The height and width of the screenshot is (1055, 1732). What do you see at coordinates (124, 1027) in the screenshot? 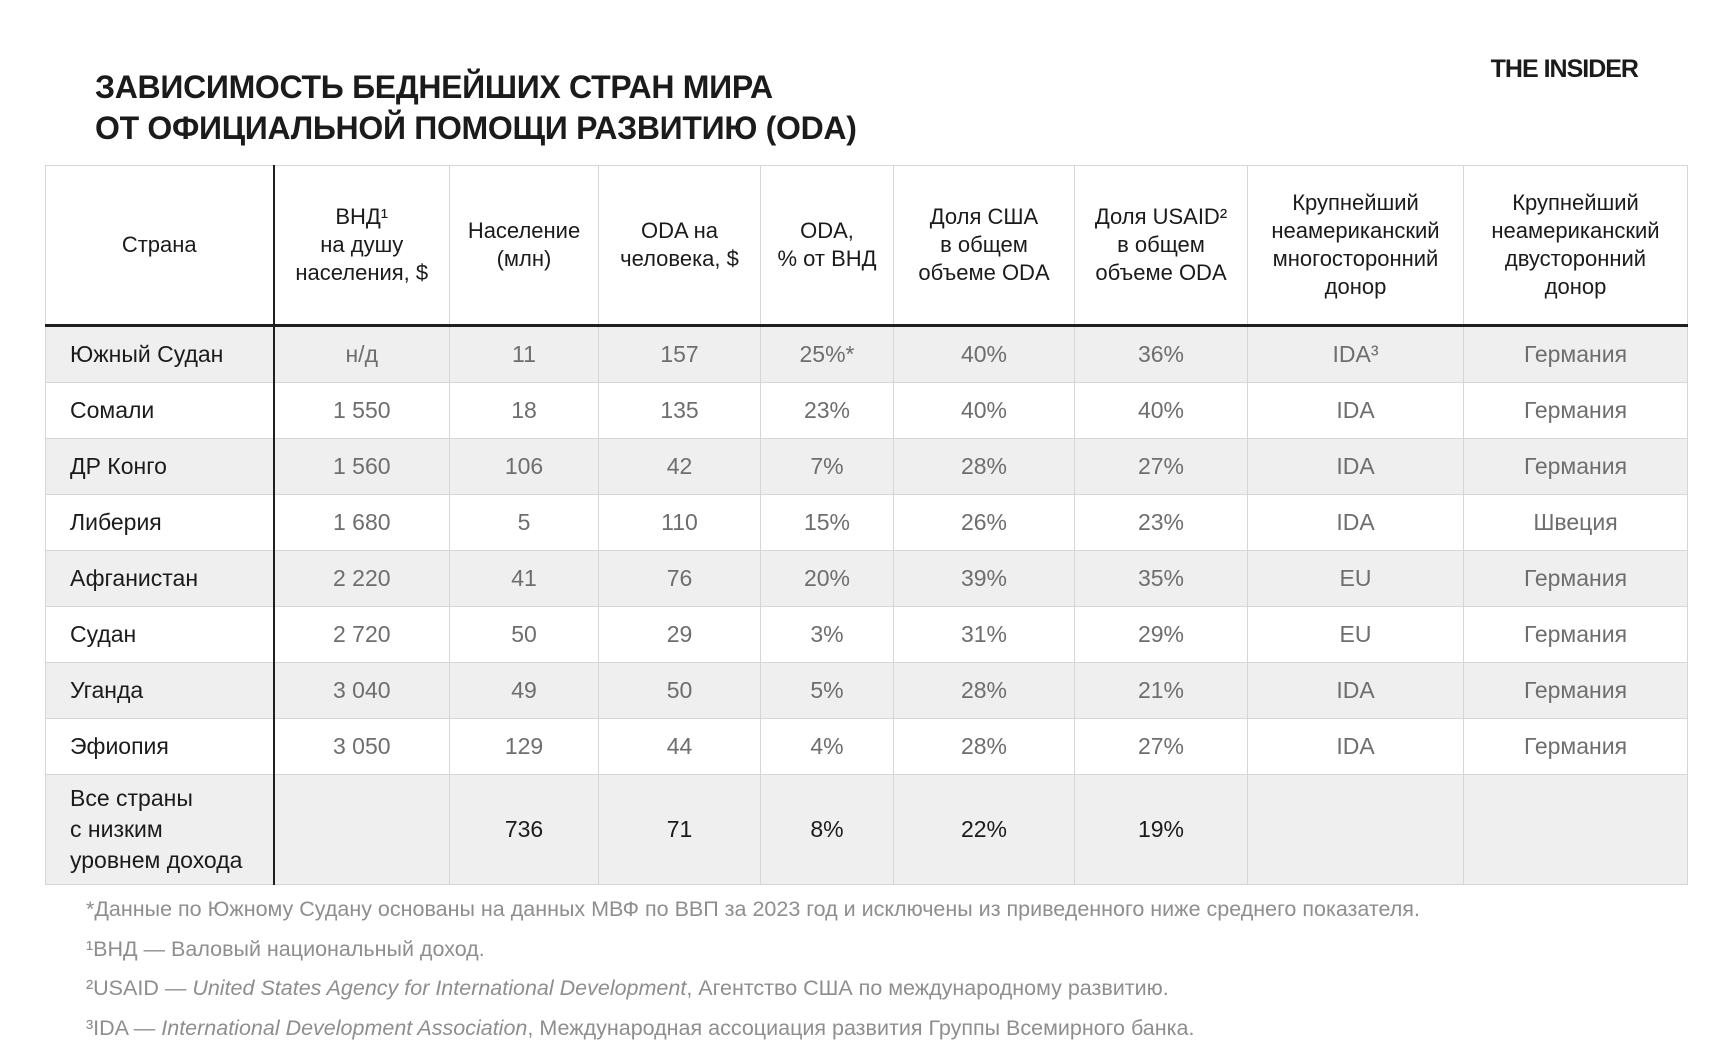
I see `footnote-text: ³IDA —` at bounding box center [124, 1027].